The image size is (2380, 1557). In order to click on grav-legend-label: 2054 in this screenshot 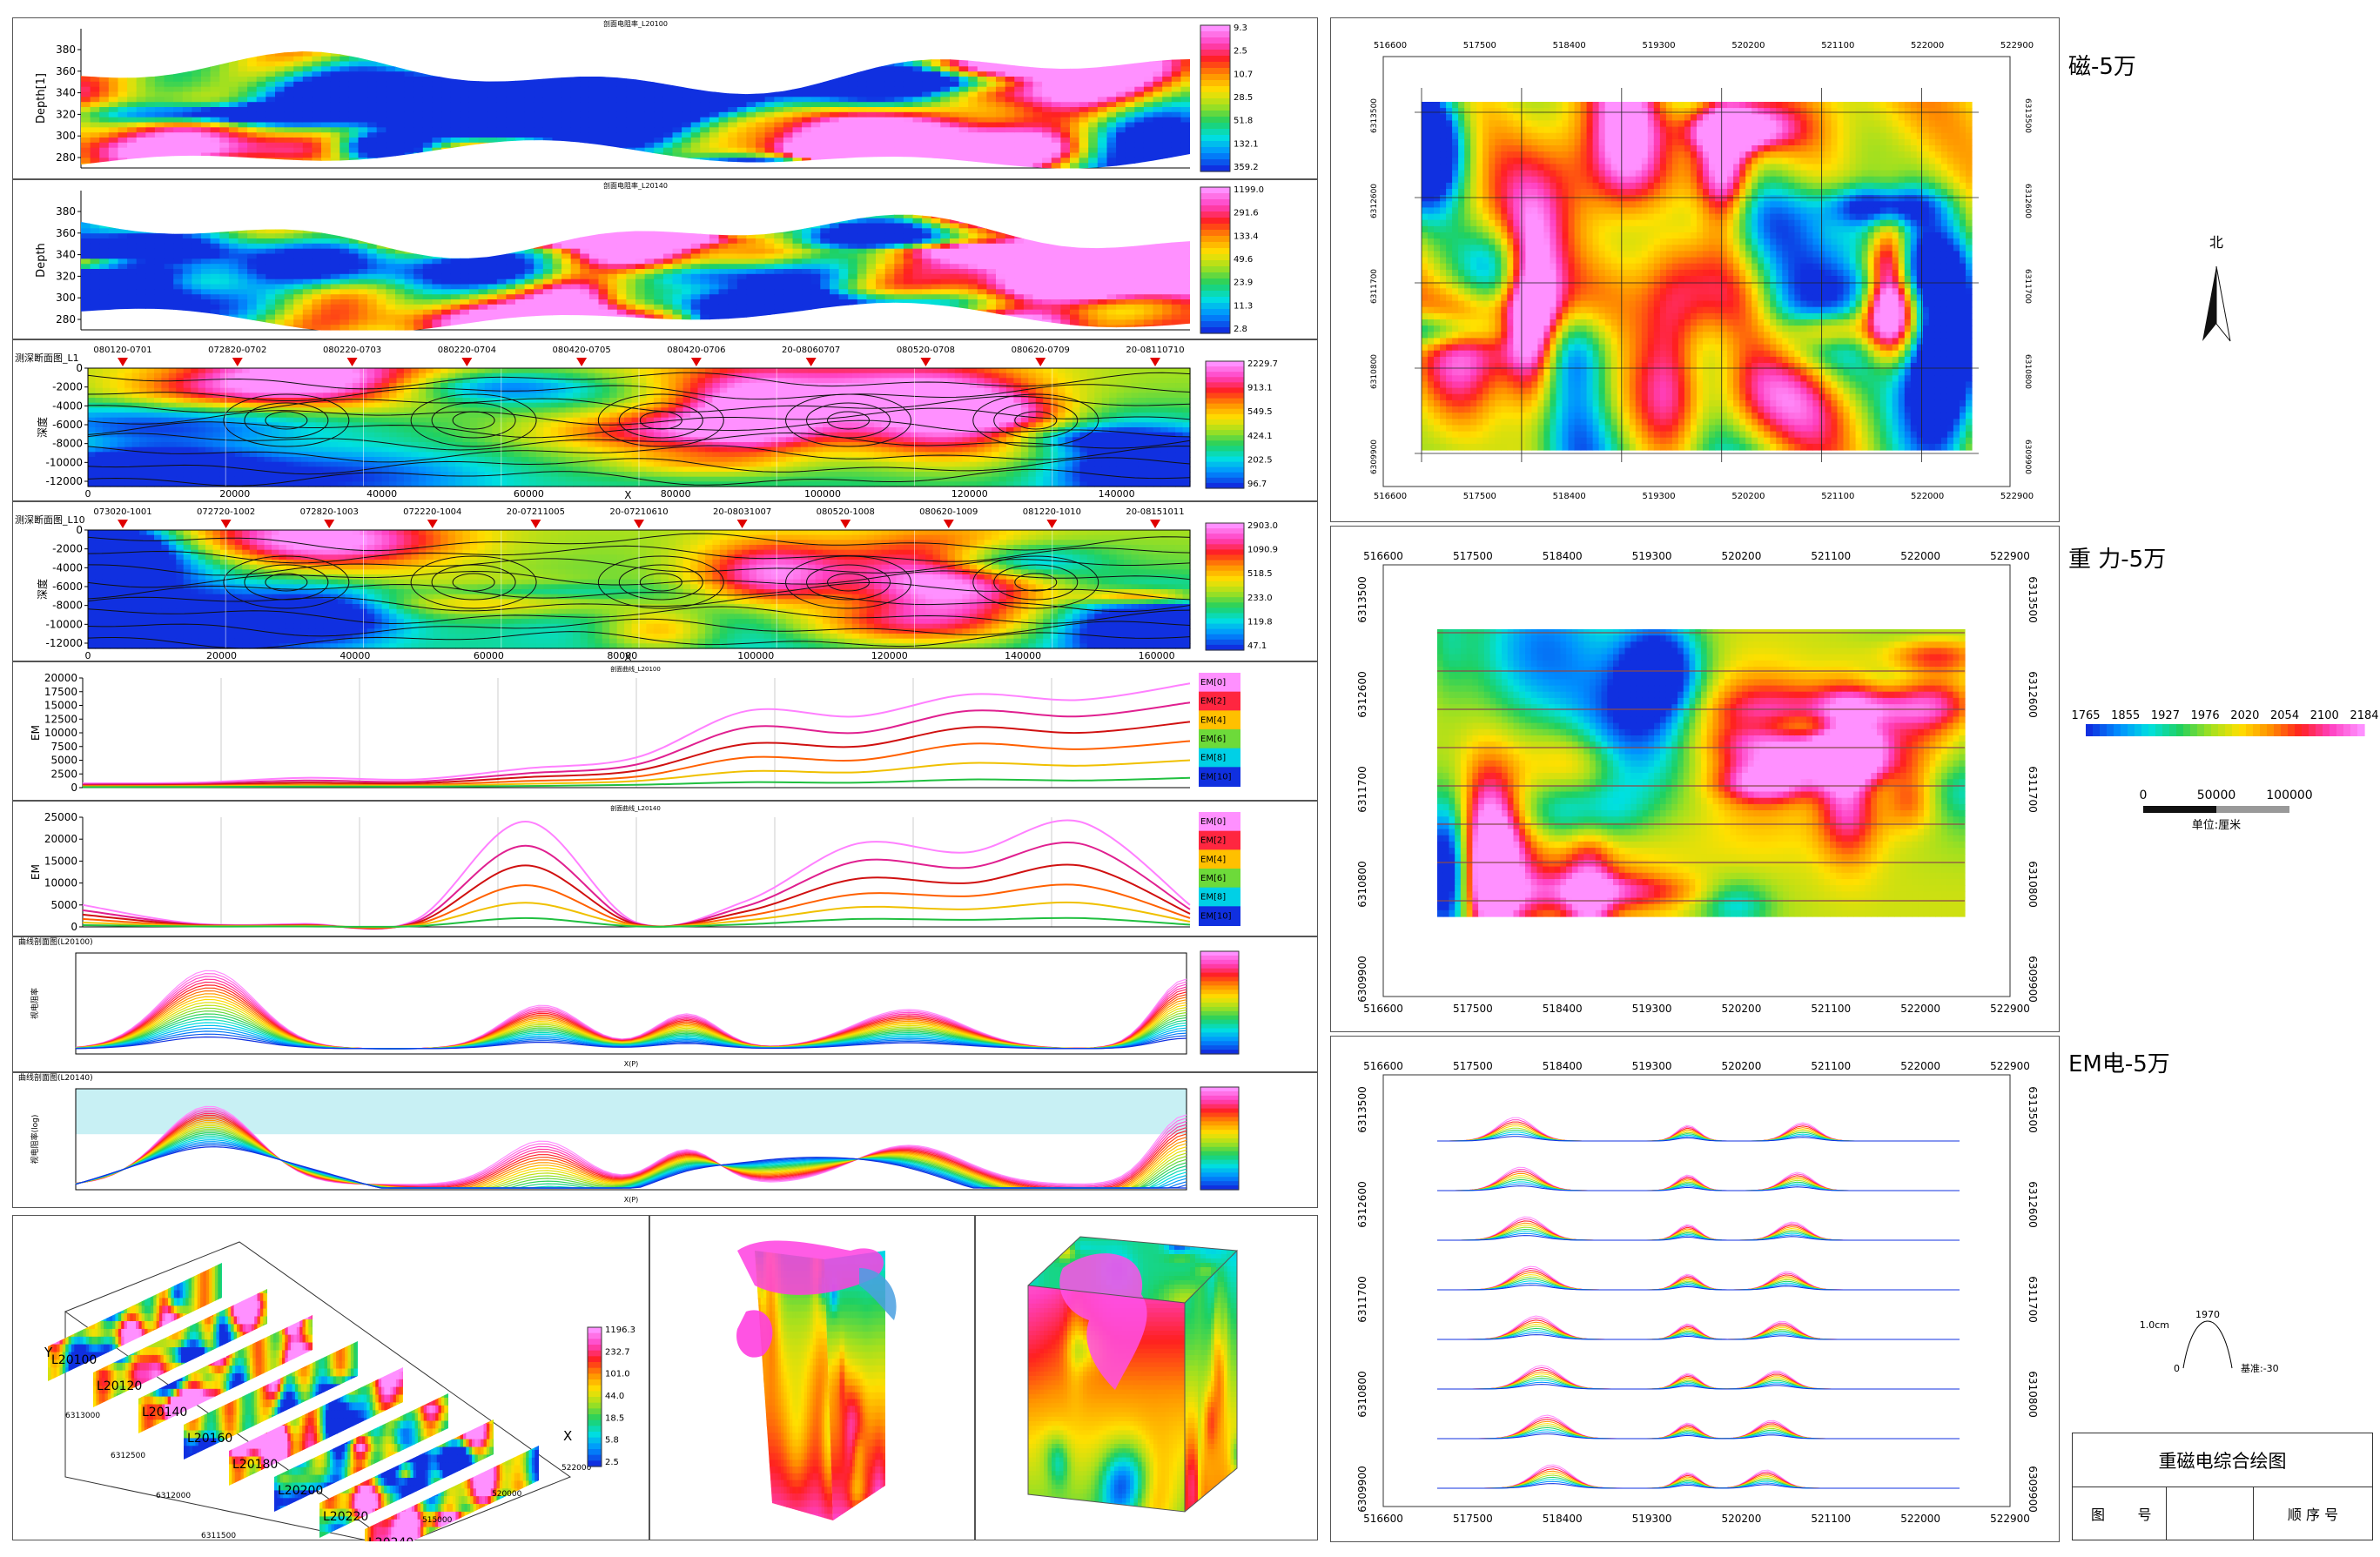, I will do `click(2284, 716)`.